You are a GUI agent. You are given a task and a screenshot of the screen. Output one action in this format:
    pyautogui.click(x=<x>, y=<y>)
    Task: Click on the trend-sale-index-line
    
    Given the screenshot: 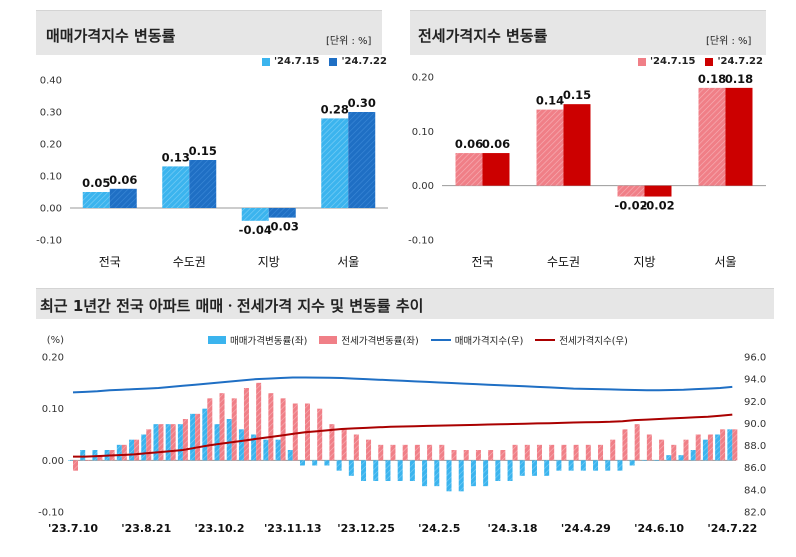 What is the action you would take?
    pyautogui.click(x=402, y=385)
    